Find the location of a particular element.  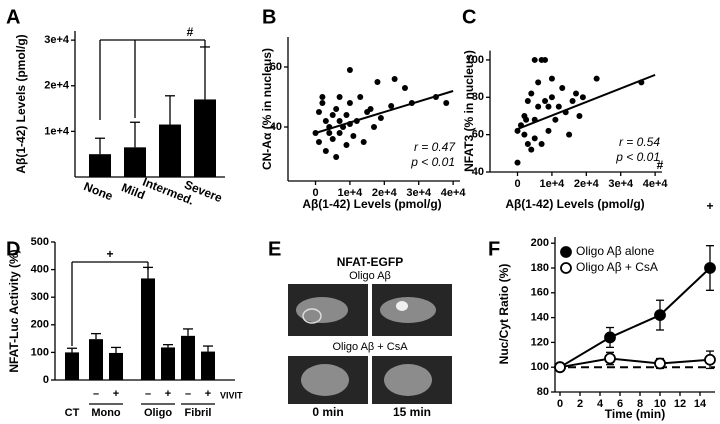

group-label: Fibril is located at coordinates (198, 413).